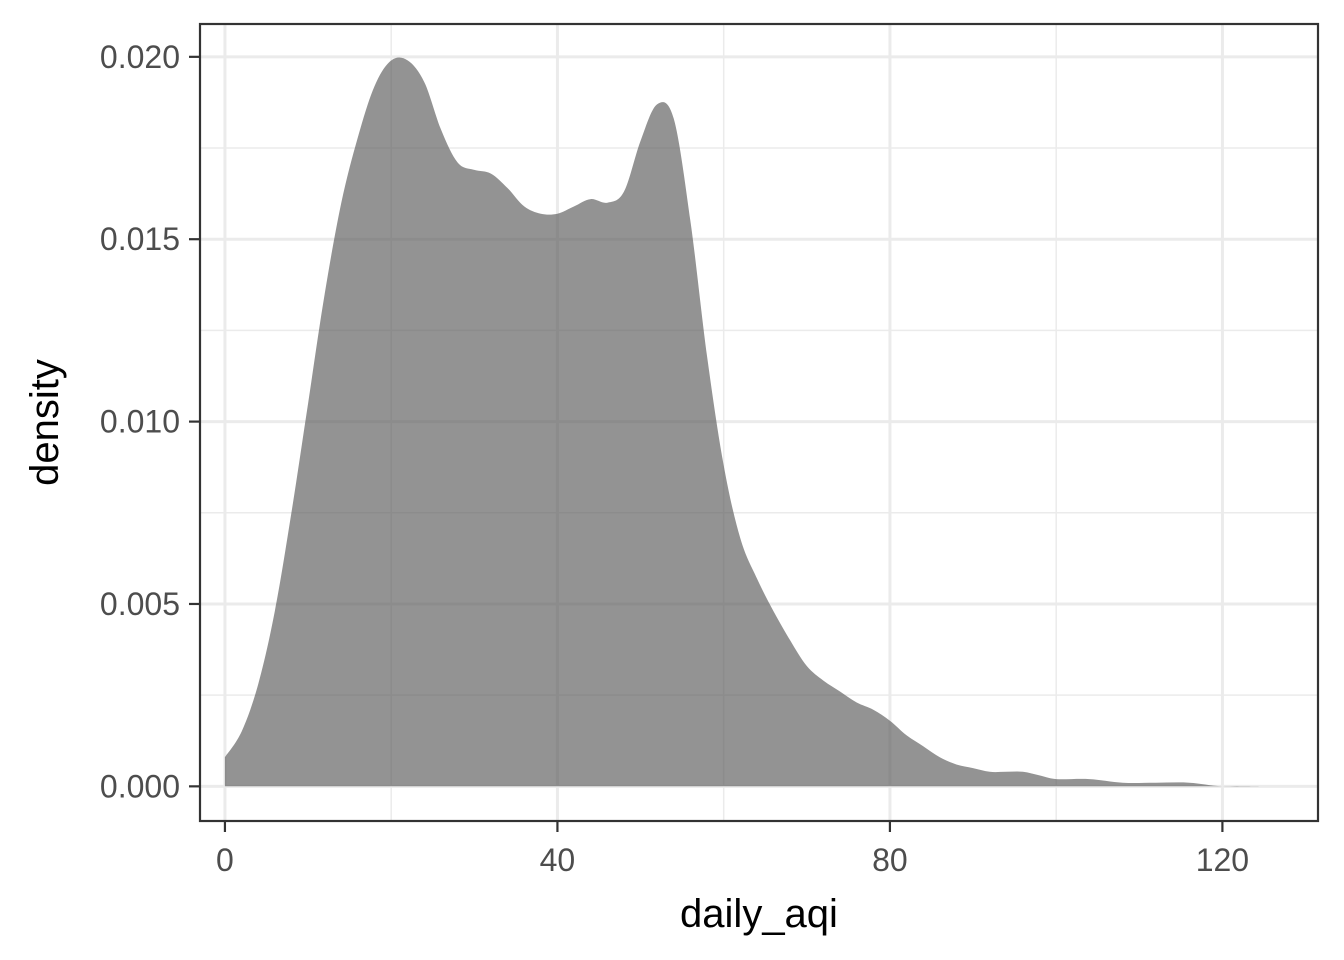 The height and width of the screenshot is (960, 1344). Describe the element at coordinates (140, 422) in the screenshot. I see `y-tick-label: 0.010` at that location.